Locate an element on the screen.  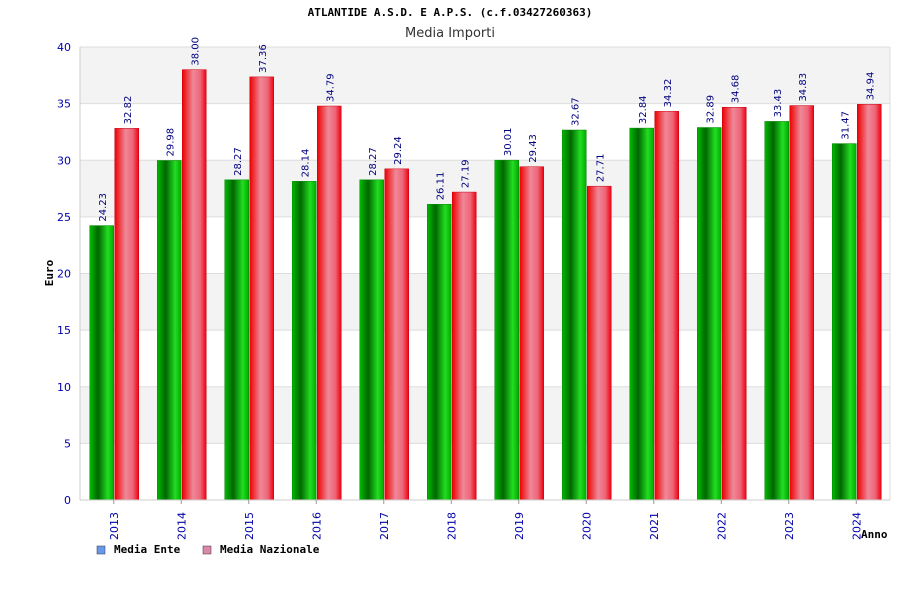
legend: Media Ente Media Nazionale is located at coordinates (208, 549).